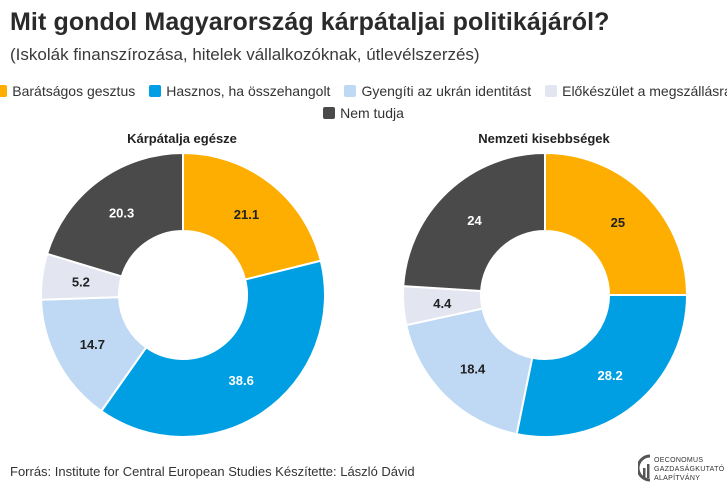 This screenshot has width=727, height=504. I want to click on donut-title-whole-region: Kárpátalja egésze, so click(182, 138).